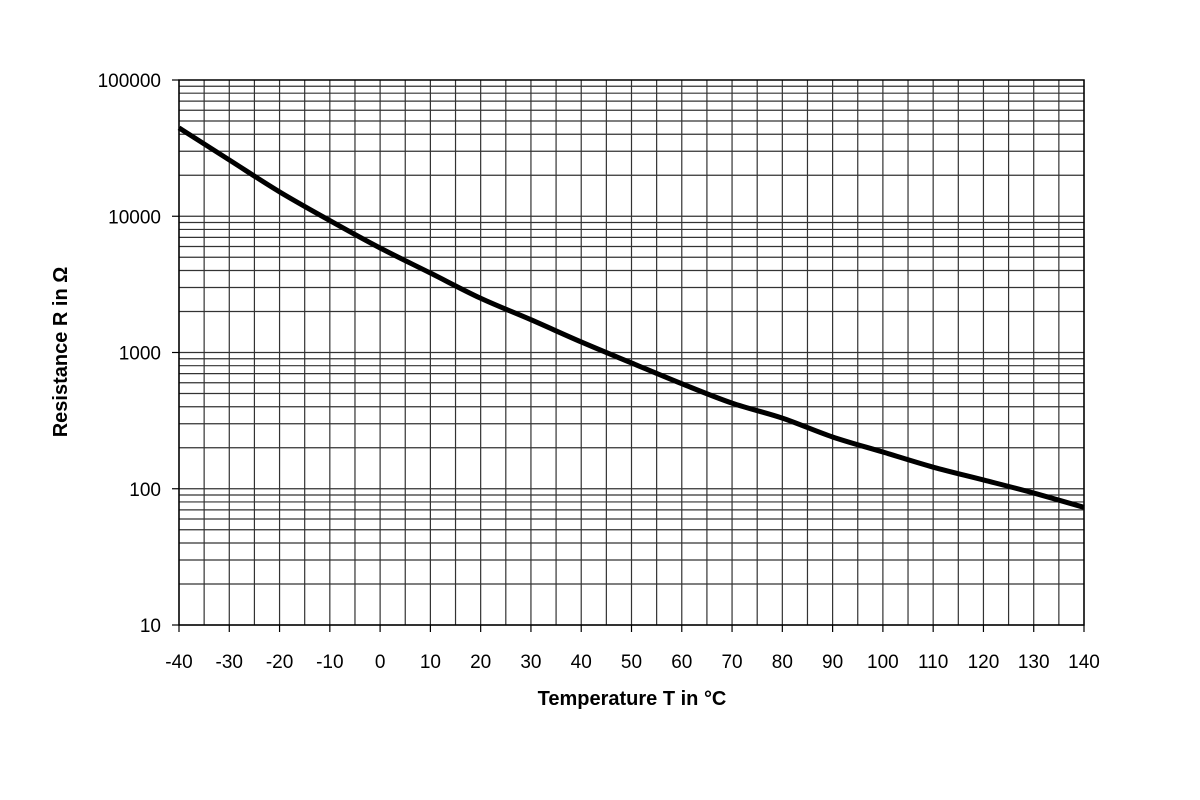 The width and height of the screenshot is (1200, 800). What do you see at coordinates (731, 662) in the screenshot?
I see `x-tick-label: 70` at bounding box center [731, 662].